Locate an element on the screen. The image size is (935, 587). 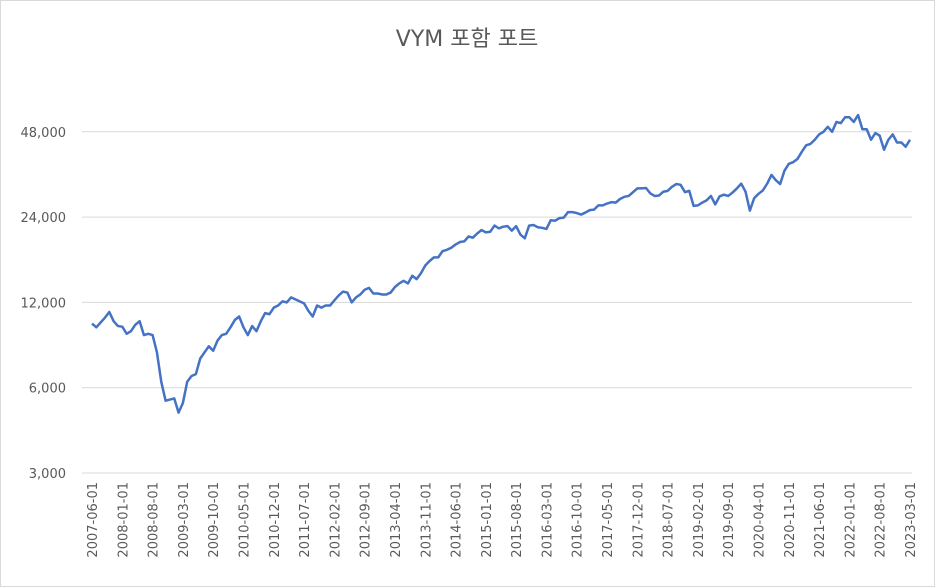
x-tick-label: 2011-07-01 is located at coordinates (305, 520).